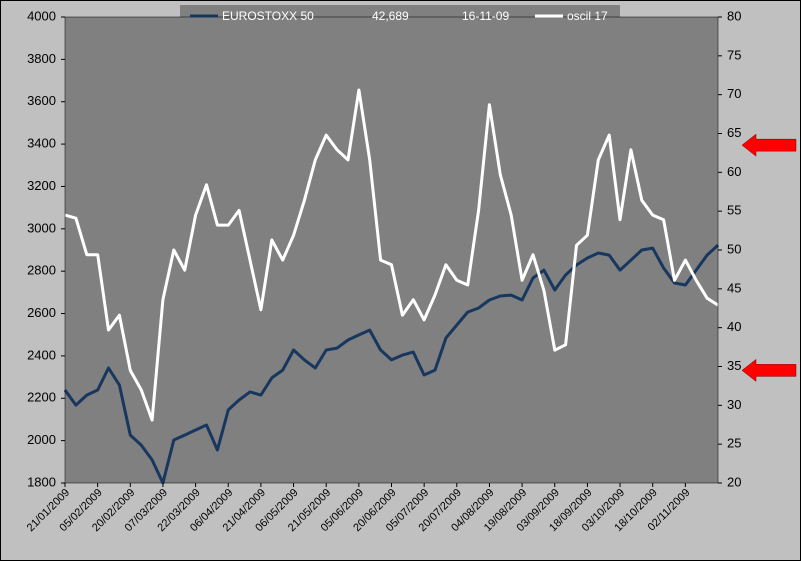 The width and height of the screenshot is (801, 561). I want to click on y-tick-label: 2000, so click(41, 439).